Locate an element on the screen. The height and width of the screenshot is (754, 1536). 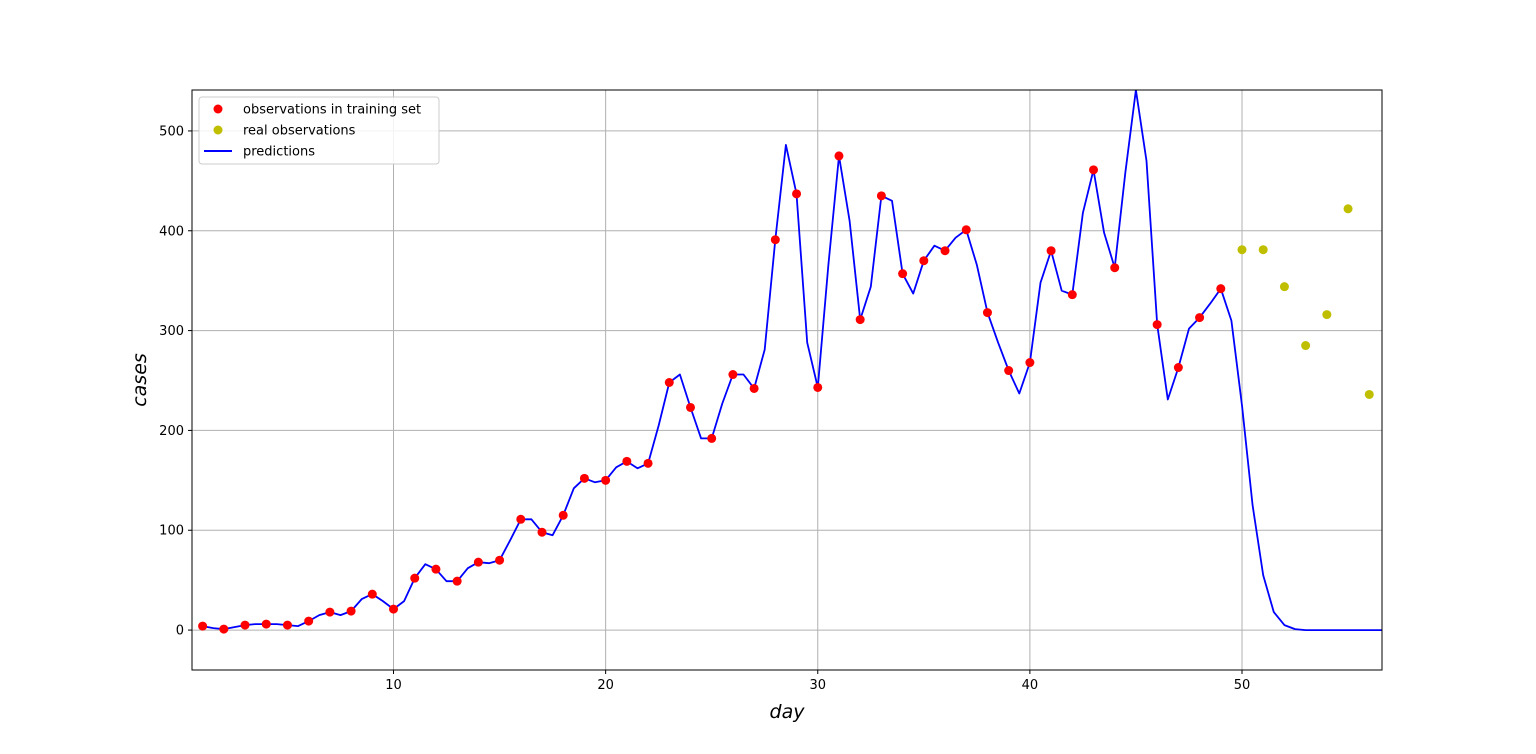
x-tick-label: 40 is located at coordinates (1030, 685).